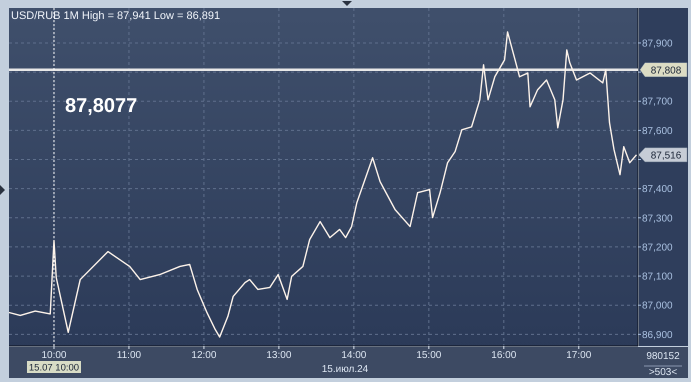 The width and height of the screenshot is (691, 382). I want to click on y-tick-label: 87,700, so click(658, 102).